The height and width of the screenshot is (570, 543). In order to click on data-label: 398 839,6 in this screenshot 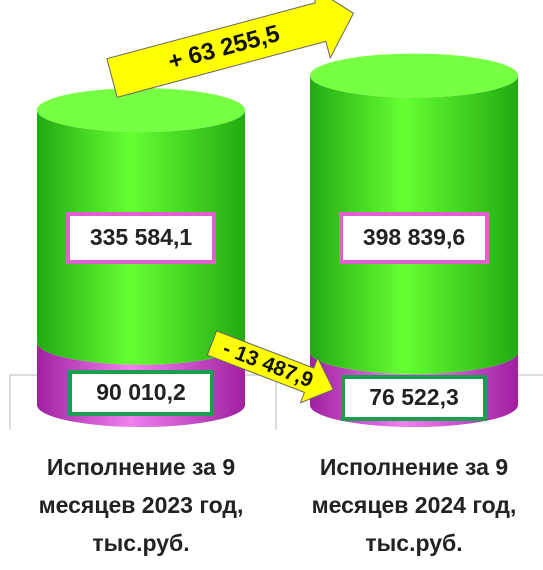, I will do `click(414, 237)`.